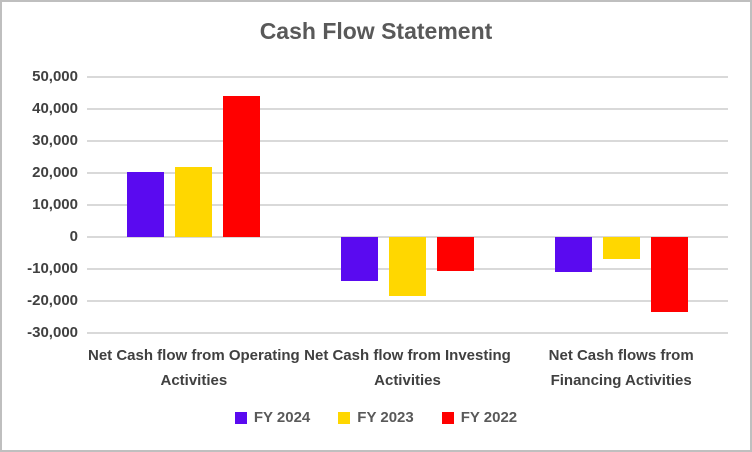 The width and height of the screenshot is (752, 452). I want to click on bar-fy-2022-cat2, so click(669, 274).